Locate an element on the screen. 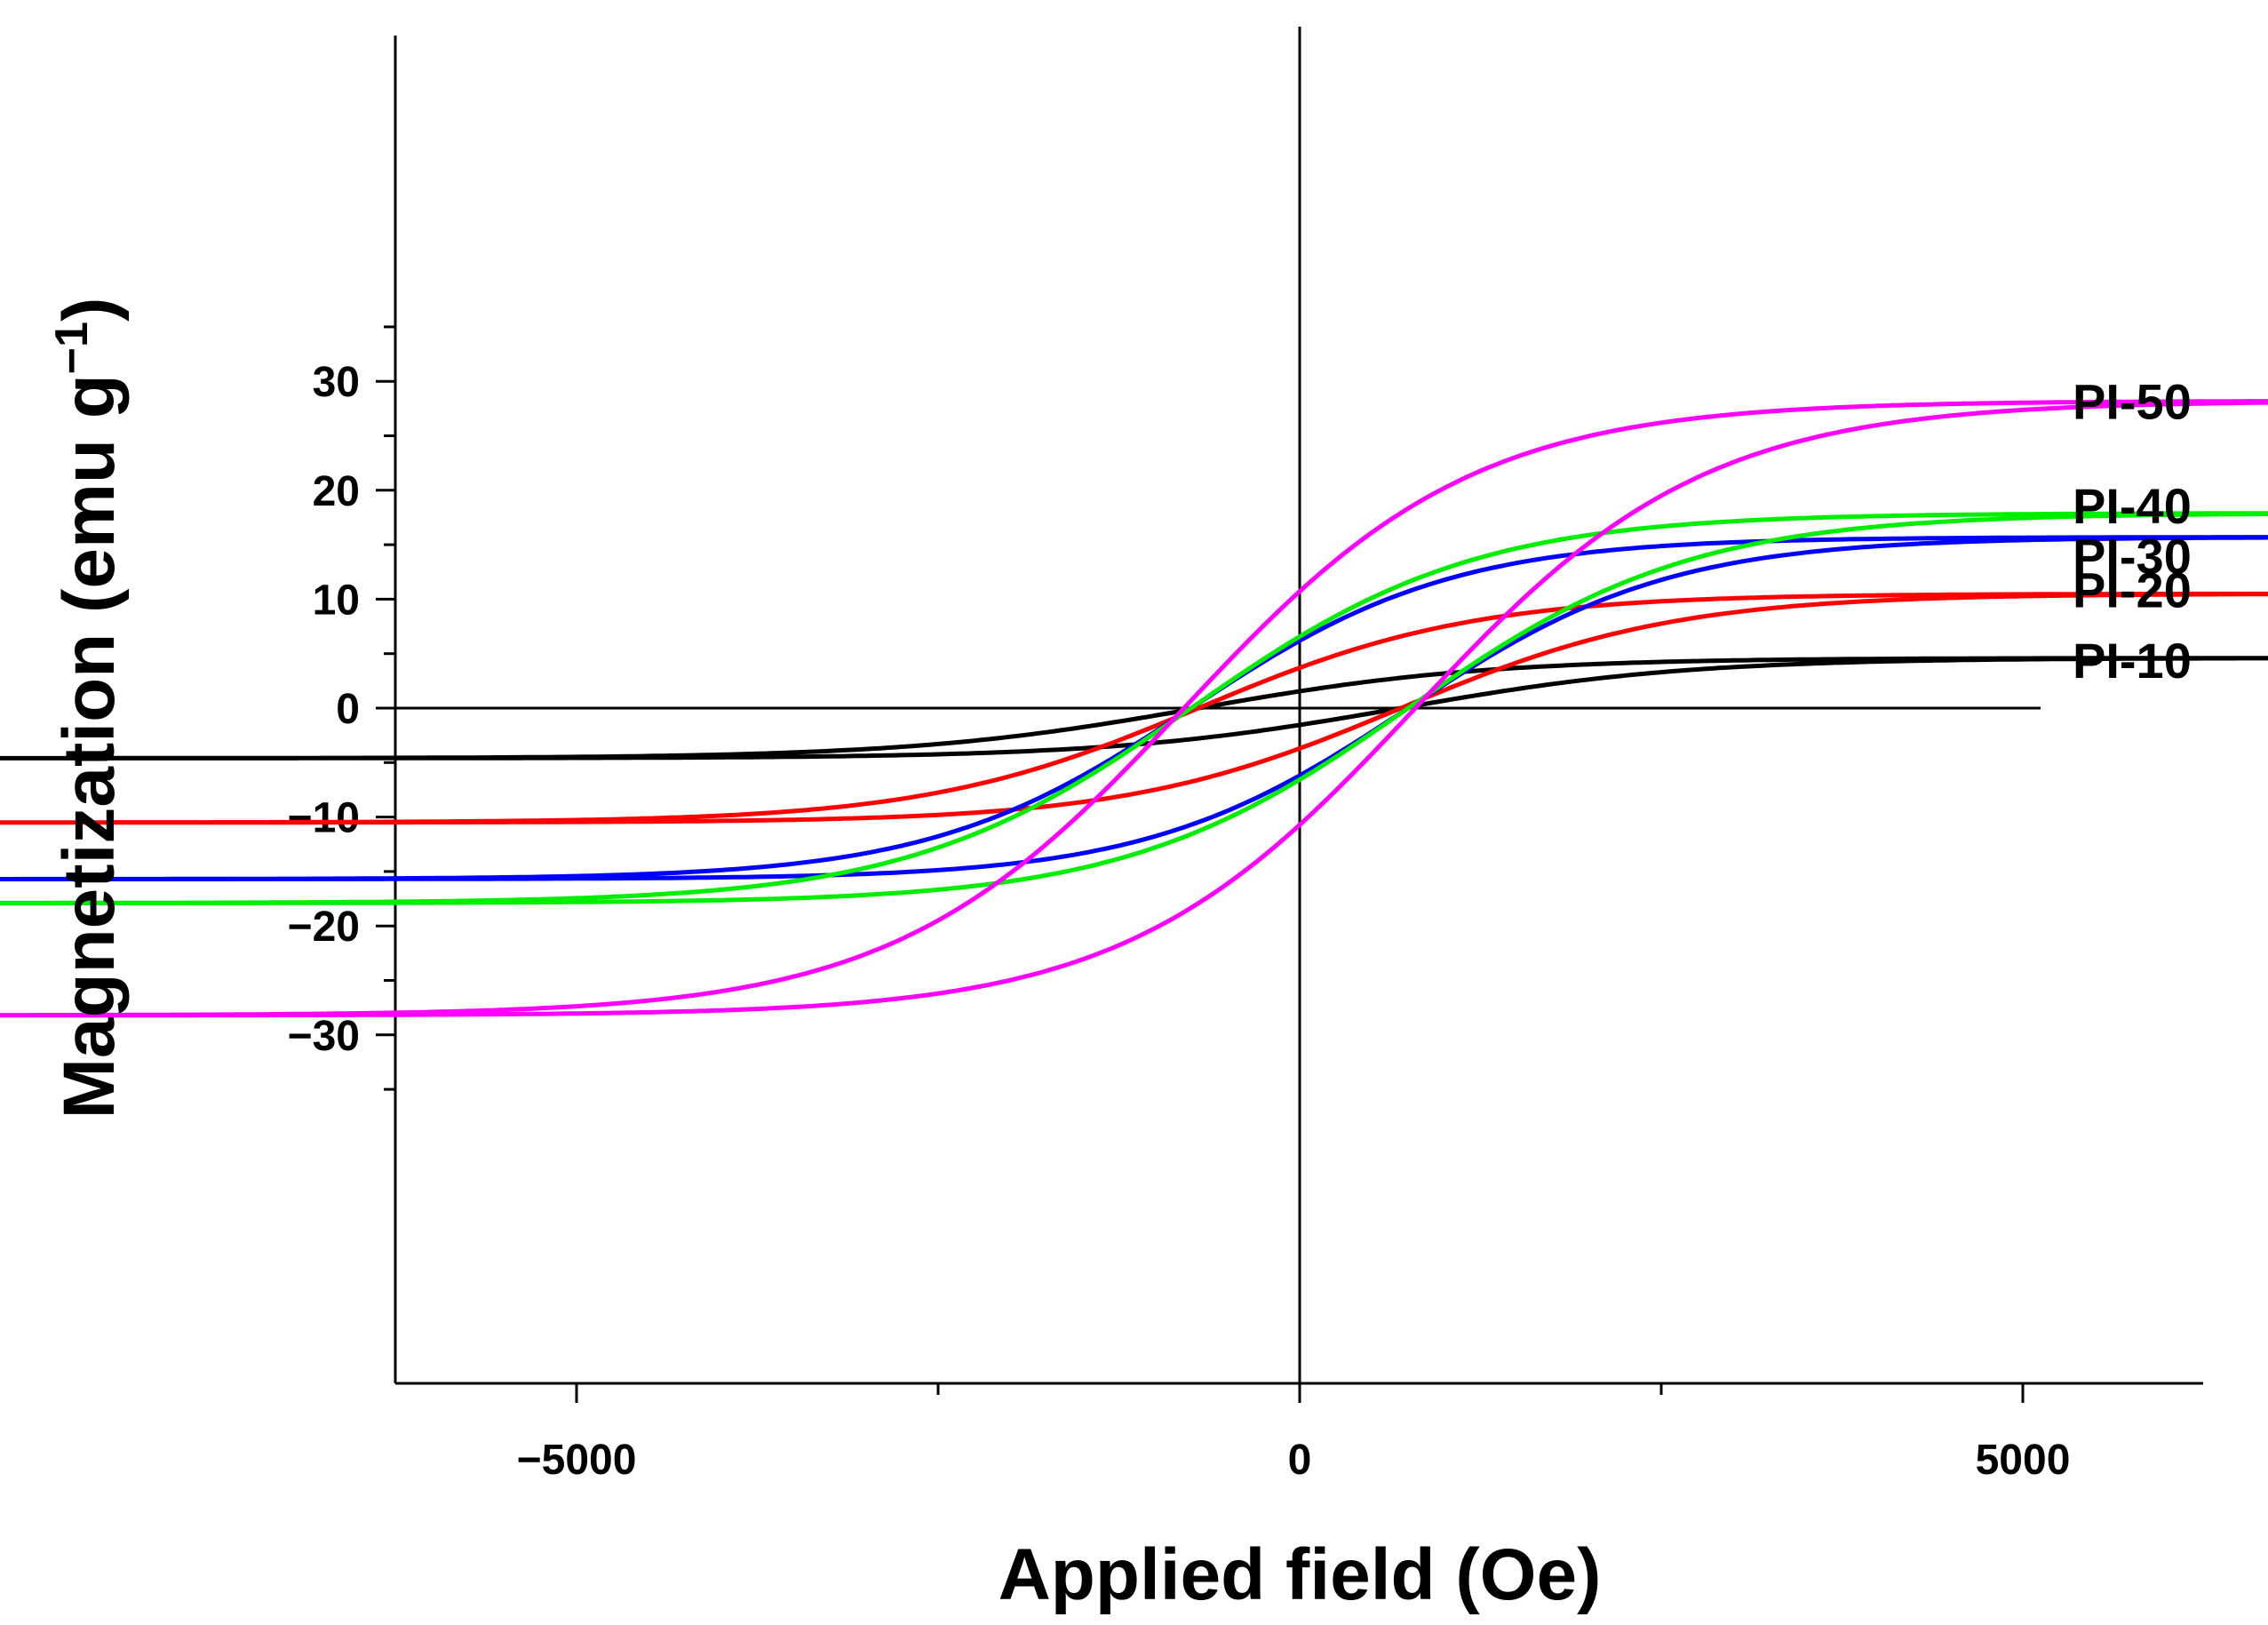  series-label-pi-10: PI-10 is located at coordinates (2132, 661).